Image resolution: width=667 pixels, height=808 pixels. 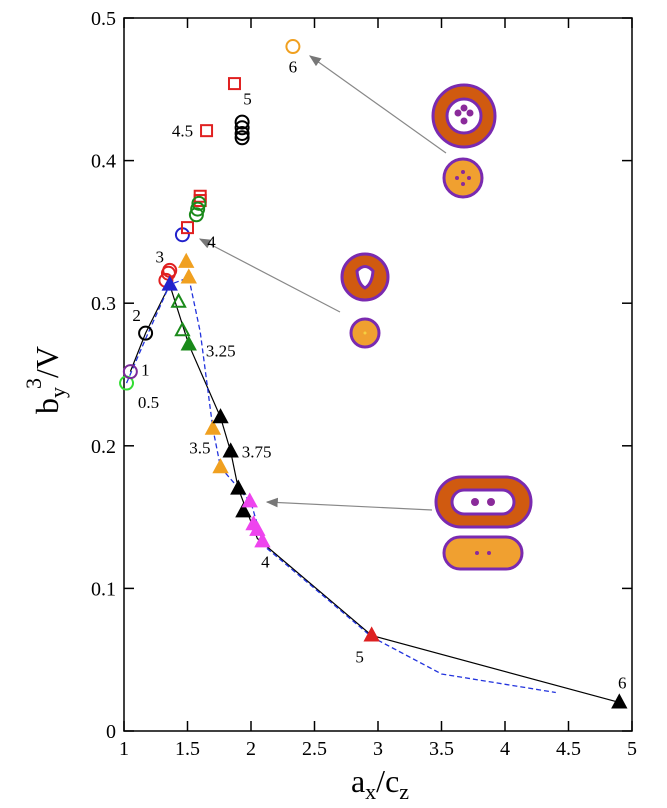 What do you see at coordinates (103, 162) in the screenshot?
I see `y-tick-label: 0.4` at bounding box center [103, 162].